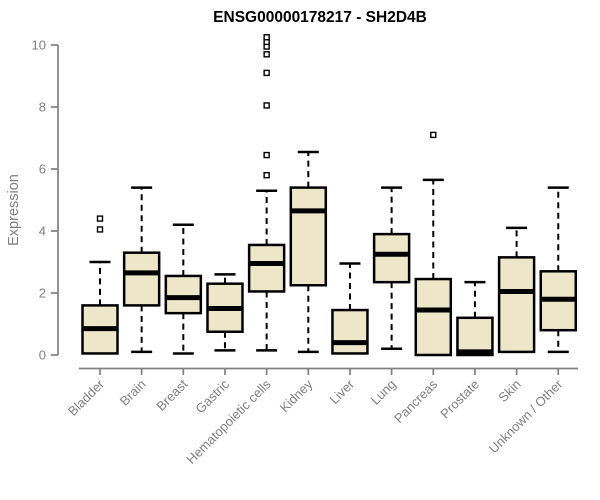 The image size is (600, 500). Describe the element at coordinates (42, 231) in the screenshot. I see `y-tick-label-4: 4` at that location.